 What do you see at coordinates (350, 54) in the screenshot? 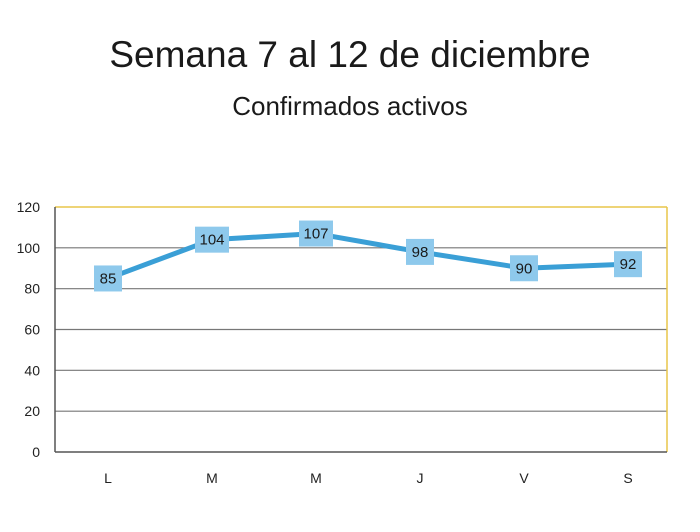
I see `chart-title: Semana 7 al 12 de diciembre` at bounding box center [350, 54].